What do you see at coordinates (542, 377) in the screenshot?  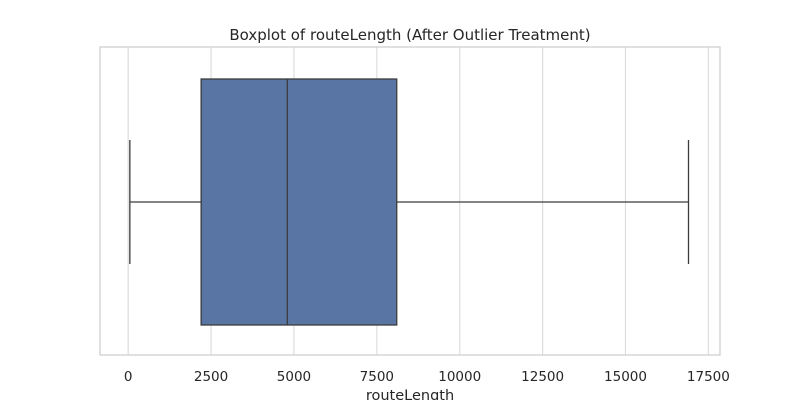 I see `x-tick-label: 12500` at bounding box center [542, 377].